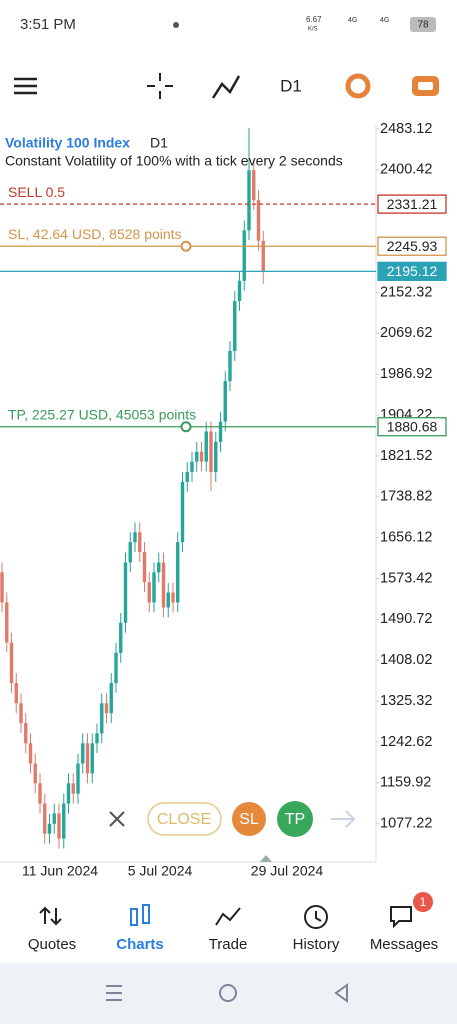 The height and width of the screenshot is (1024, 457). What do you see at coordinates (412, 246) in the screenshot?
I see `level-price: 2245.93` at bounding box center [412, 246].